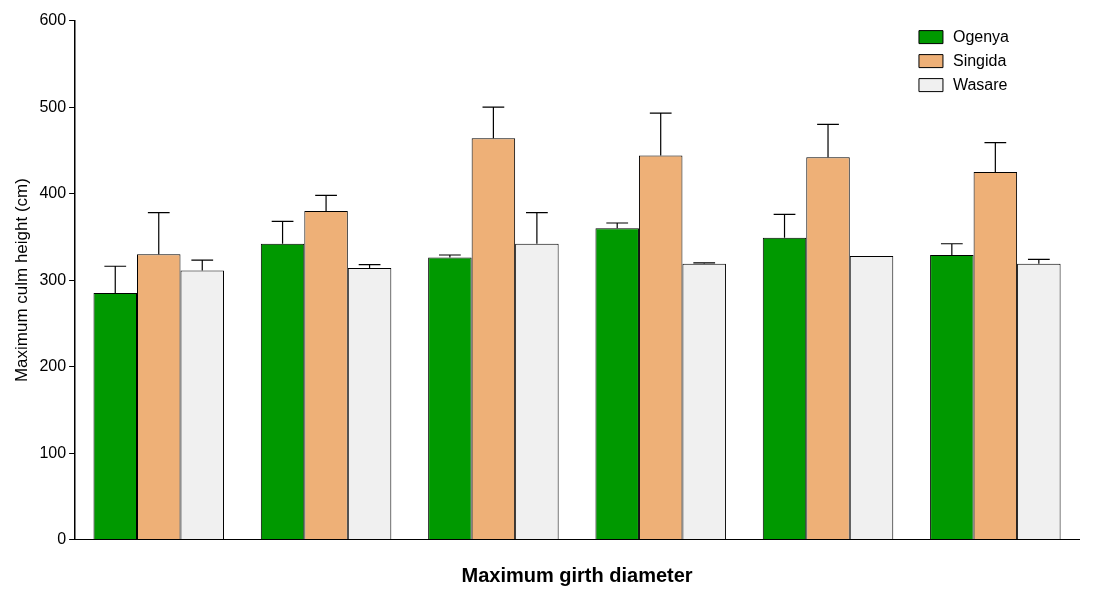 The height and width of the screenshot is (600, 1107). I want to click on y-tick-label: 0, so click(62, 539).